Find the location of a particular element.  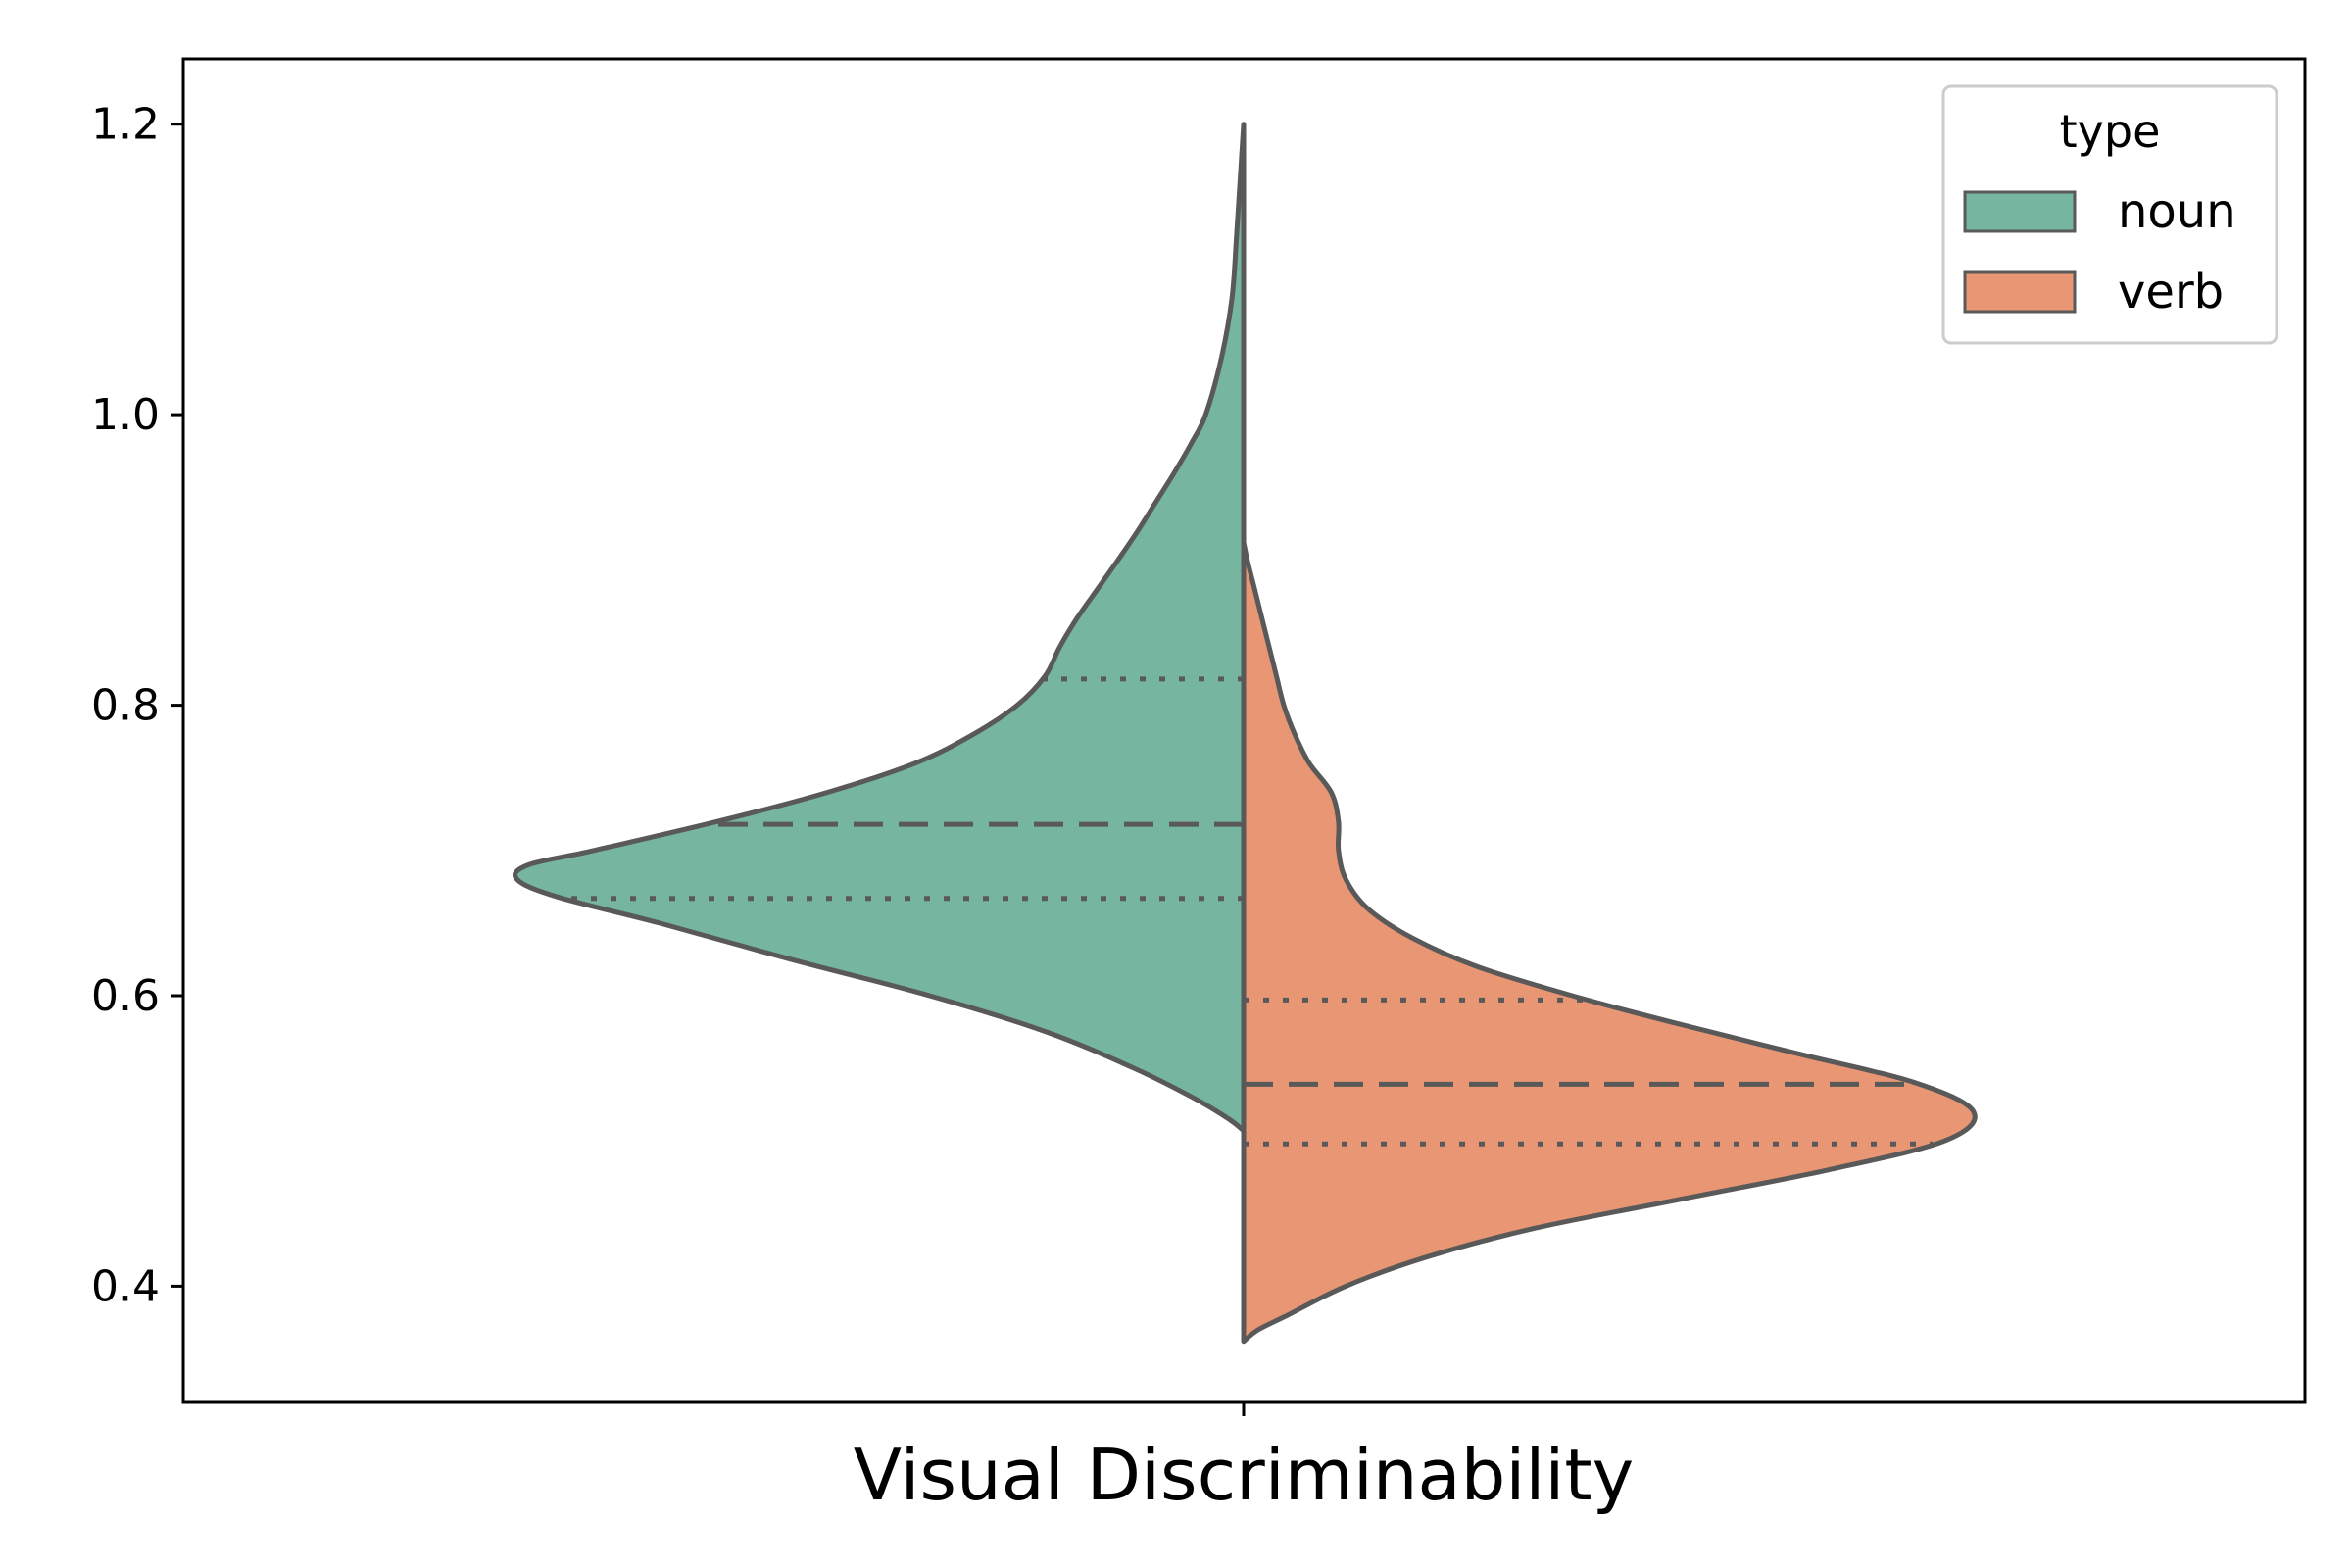

legend-label-verb: verb is located at coordinates (2171, 292).